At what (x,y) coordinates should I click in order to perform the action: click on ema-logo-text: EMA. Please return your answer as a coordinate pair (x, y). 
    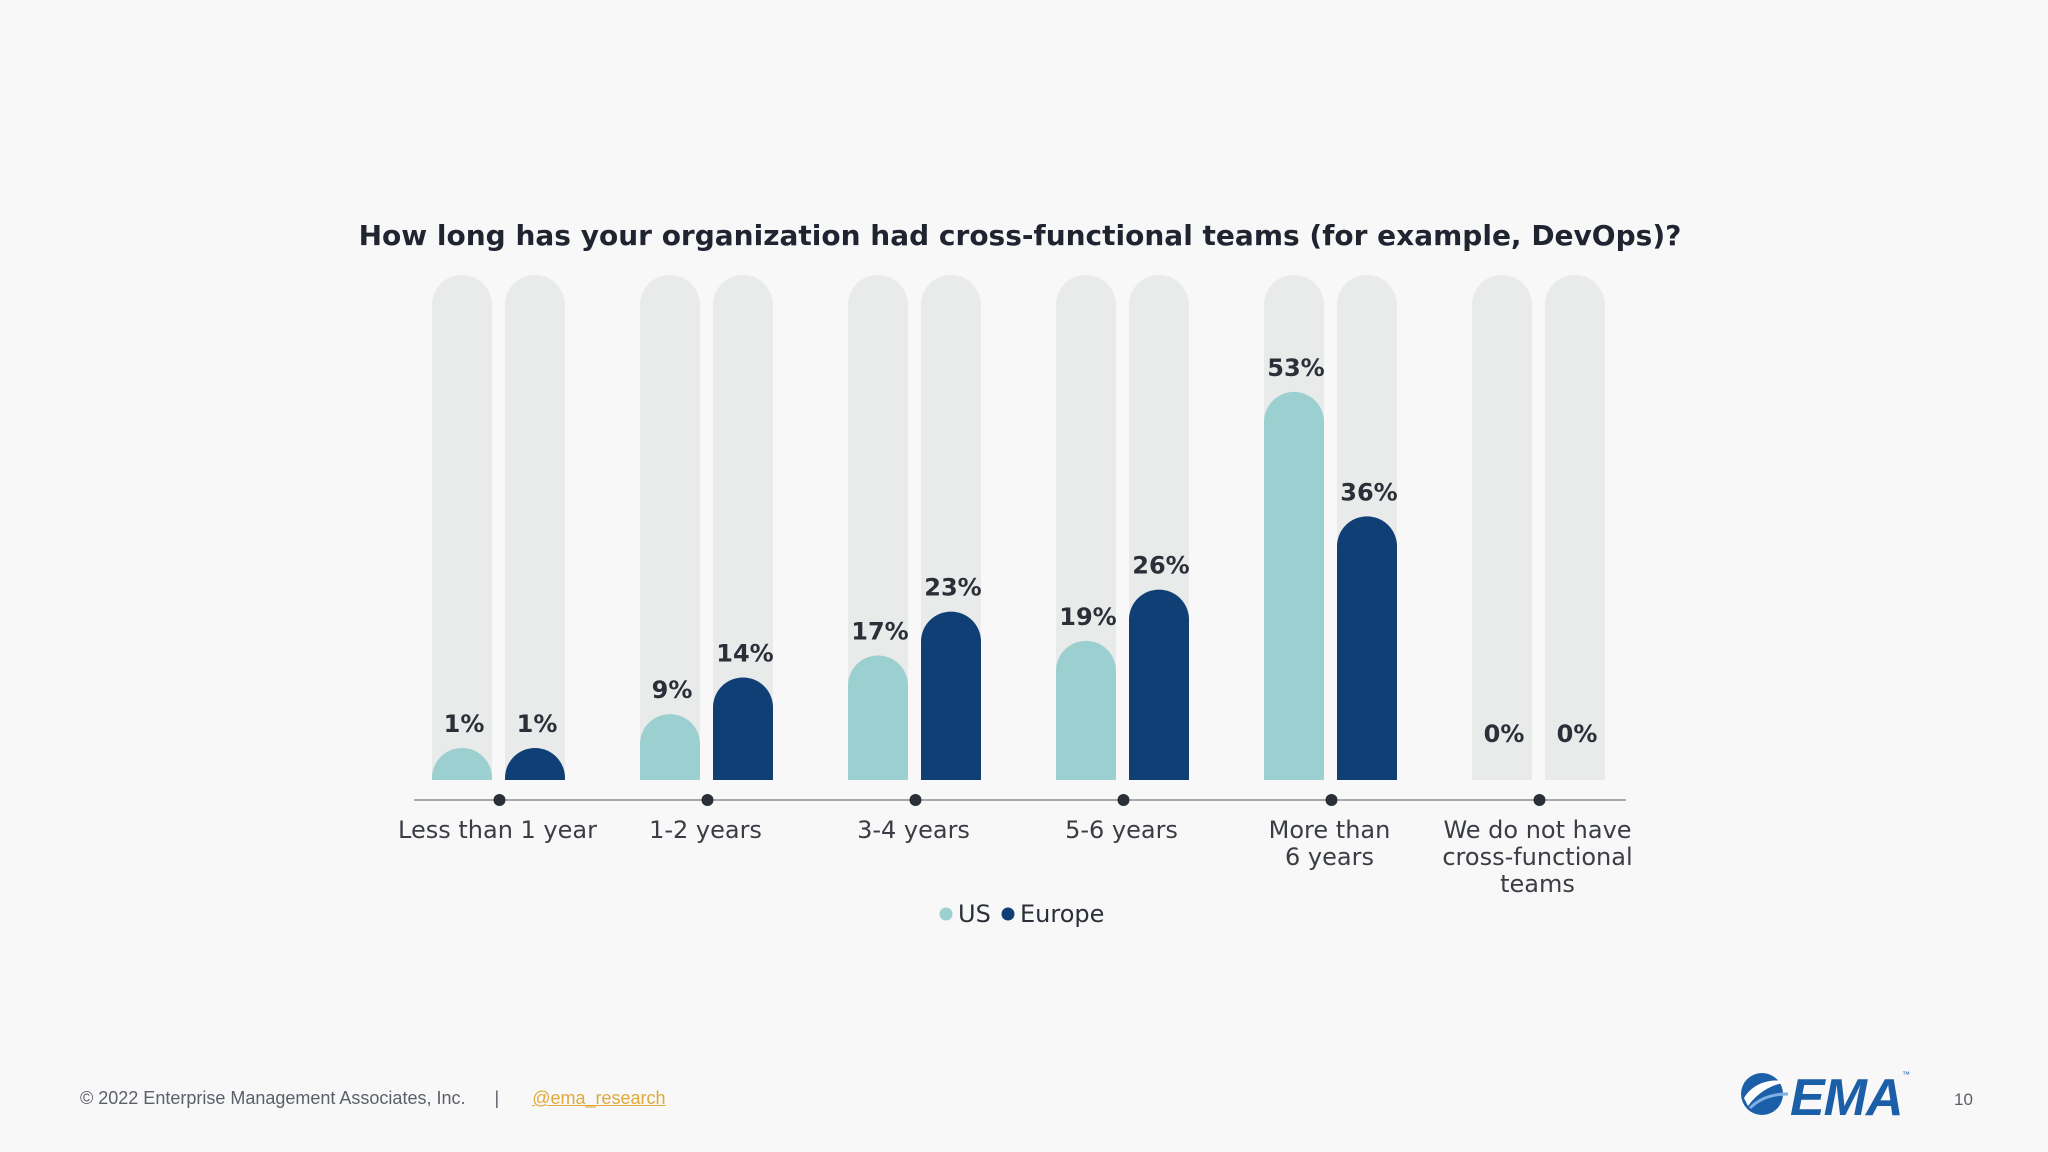
    Looking at the image, I should click on (1847, 1098).